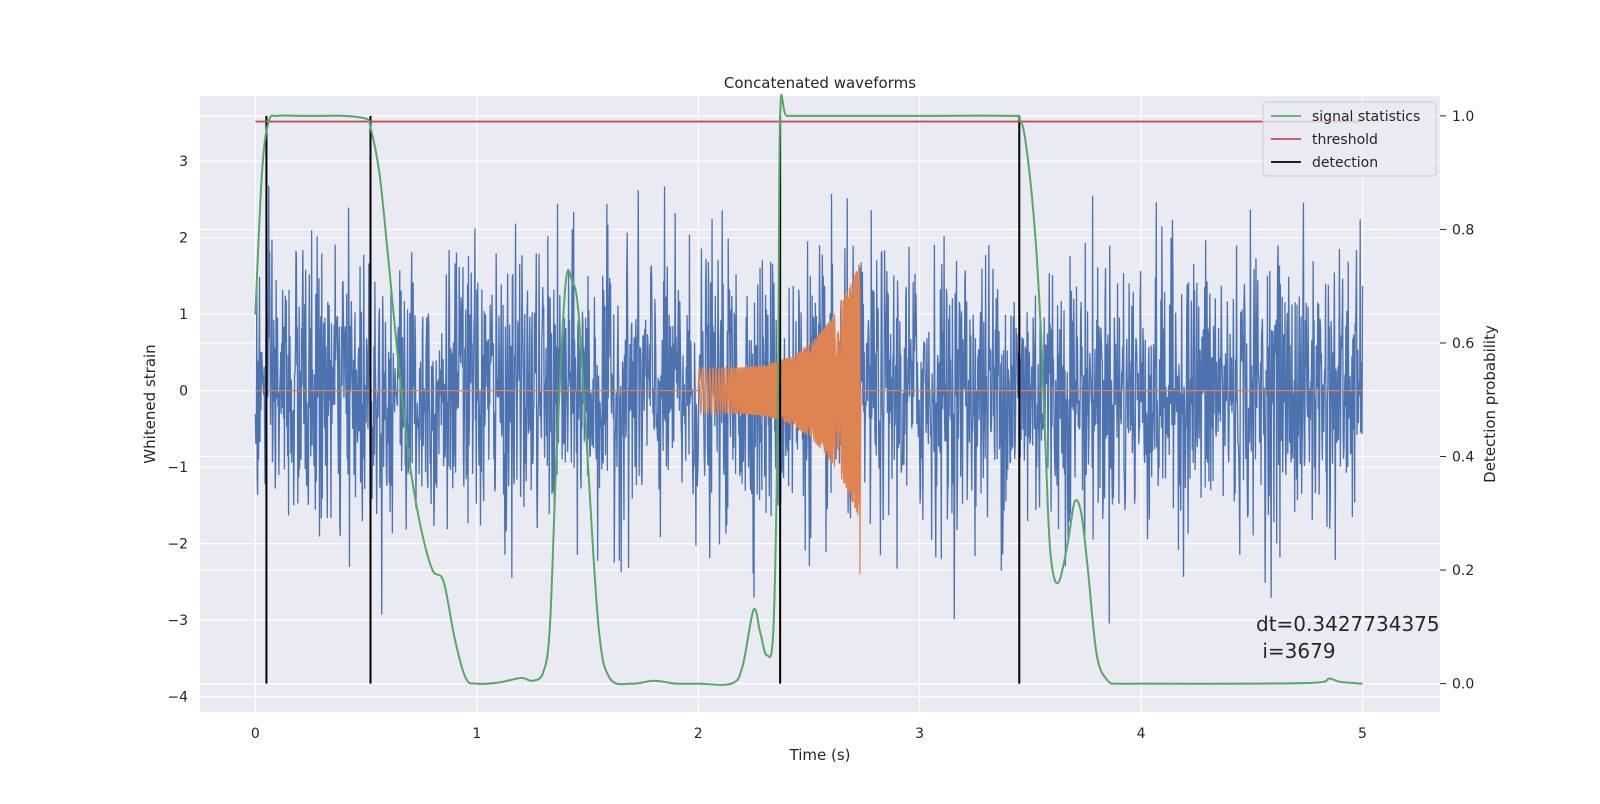  Describe the element at coordinates (183, 392) in the screenshot. I see `y-tick-label: 0` at that location.